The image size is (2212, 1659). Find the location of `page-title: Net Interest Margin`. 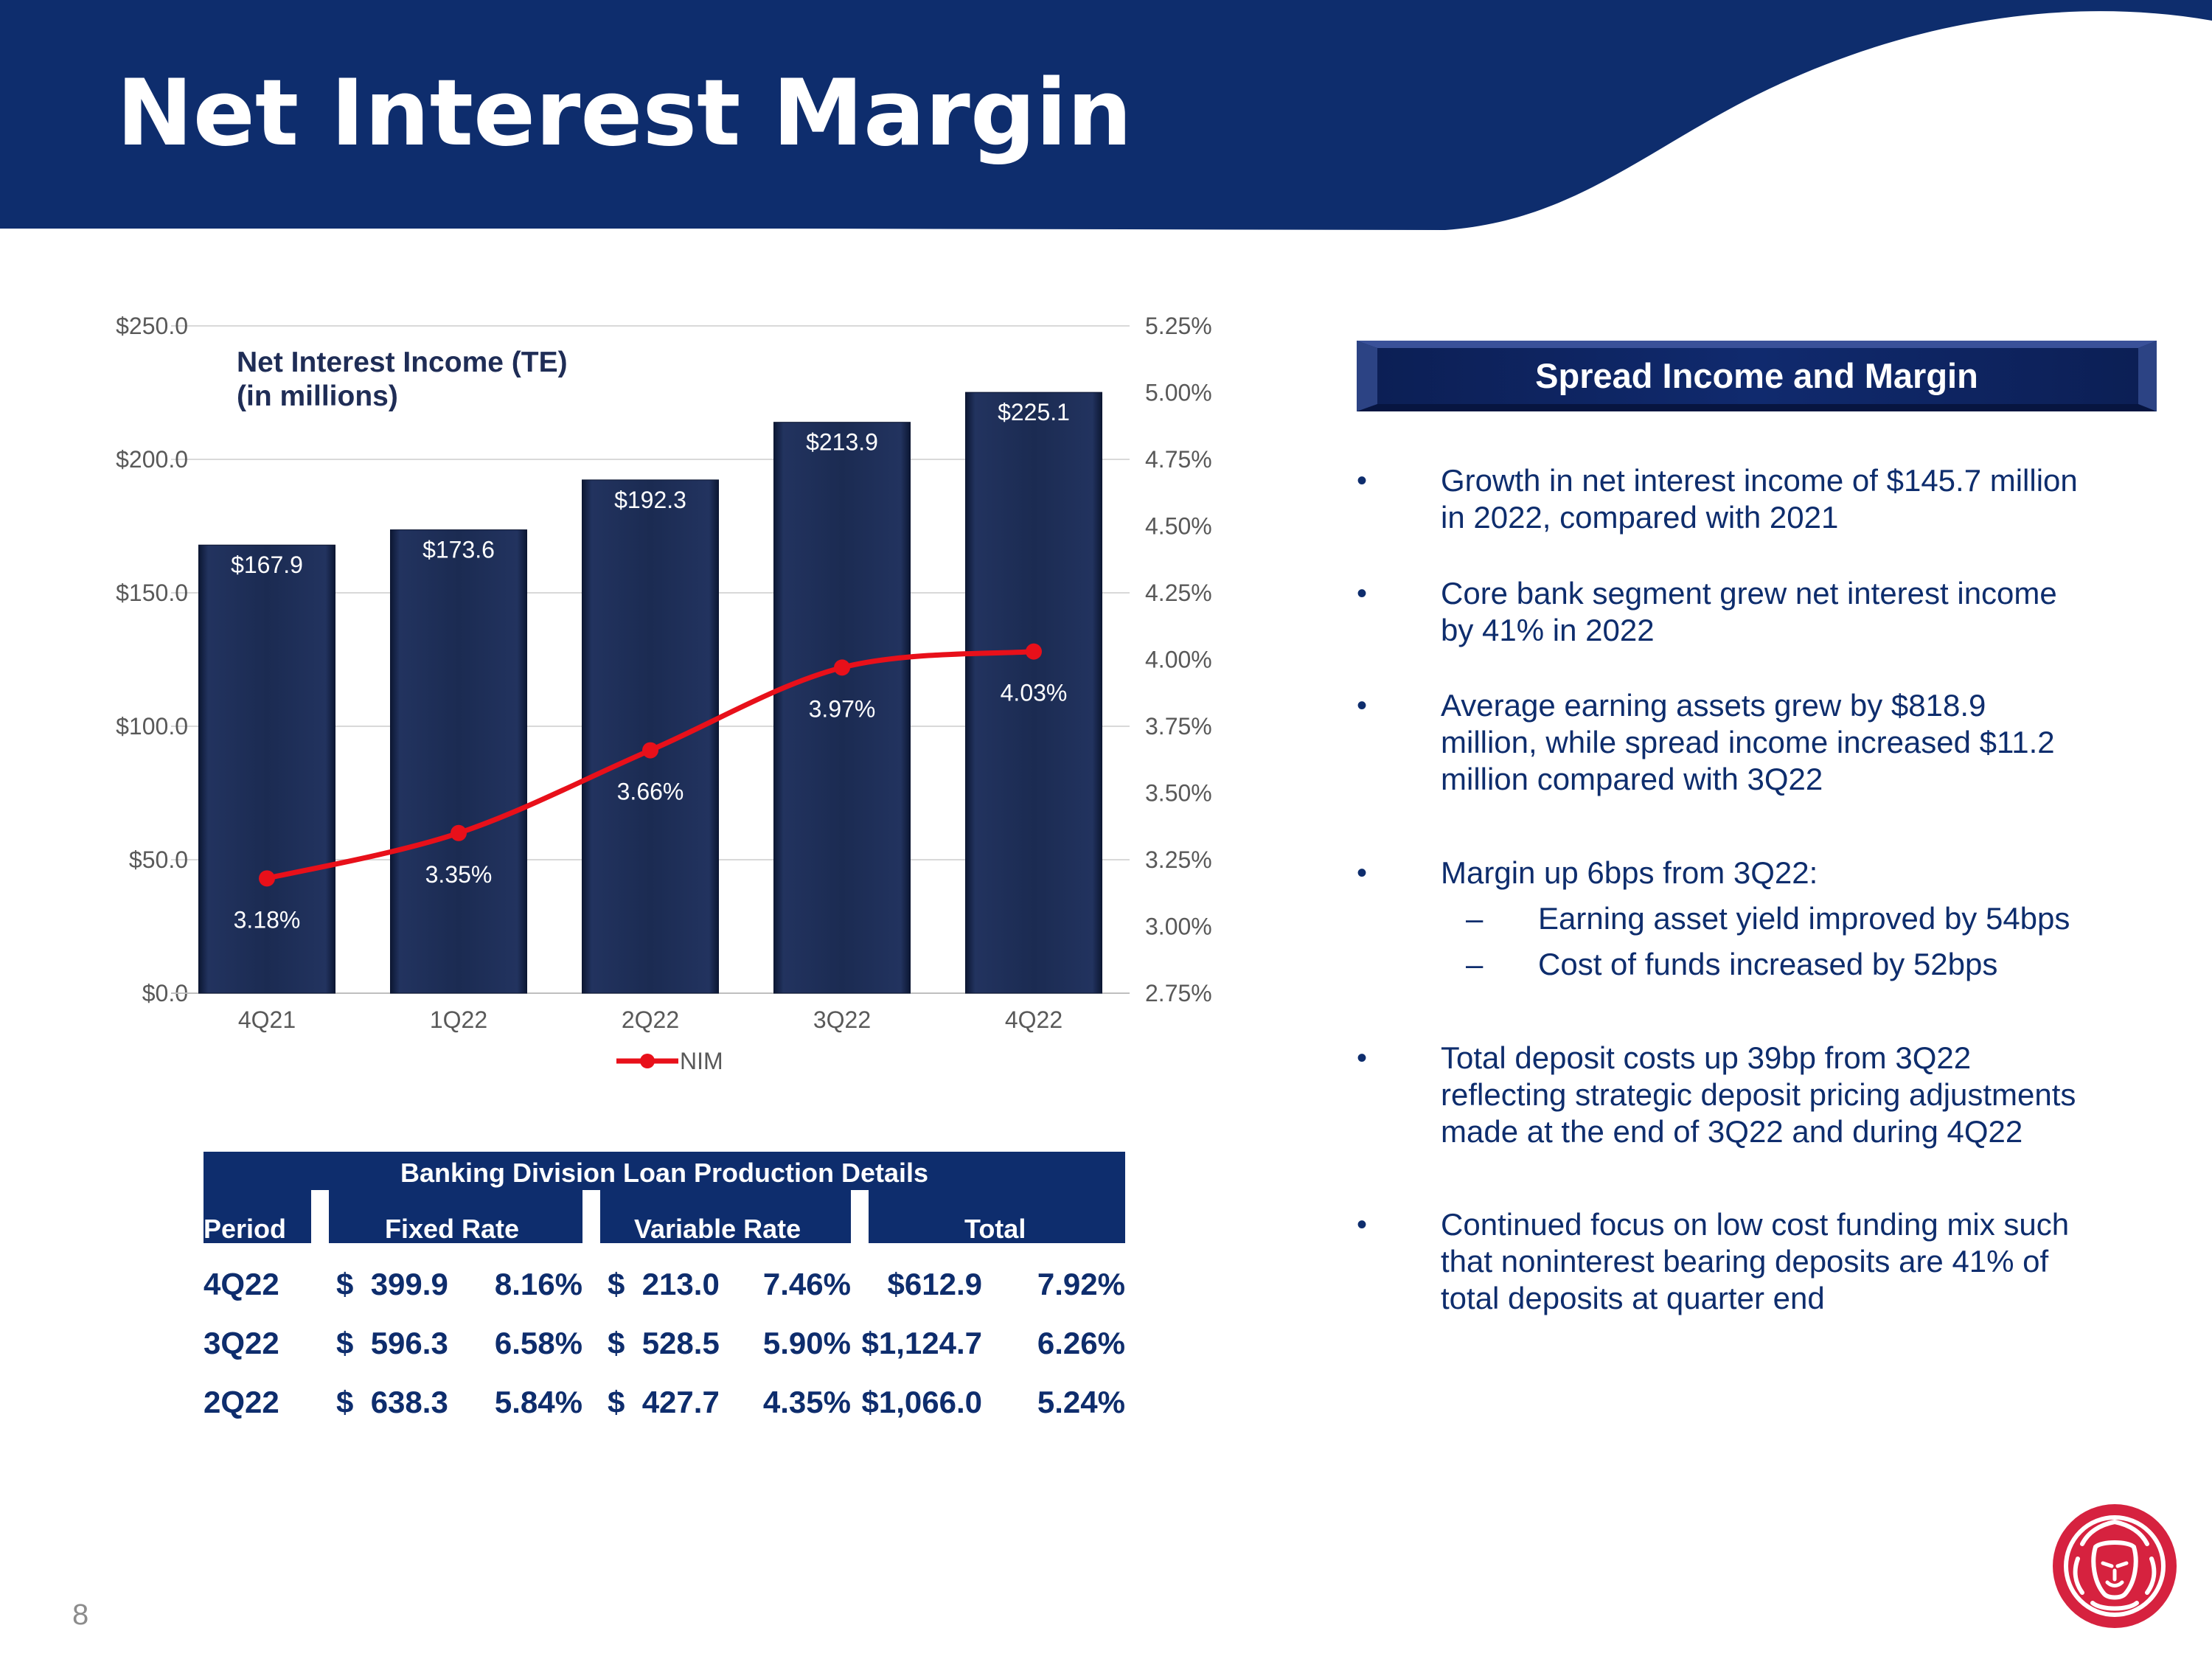

page-title: Net Interest Margin is located at coordinates (624, 113).